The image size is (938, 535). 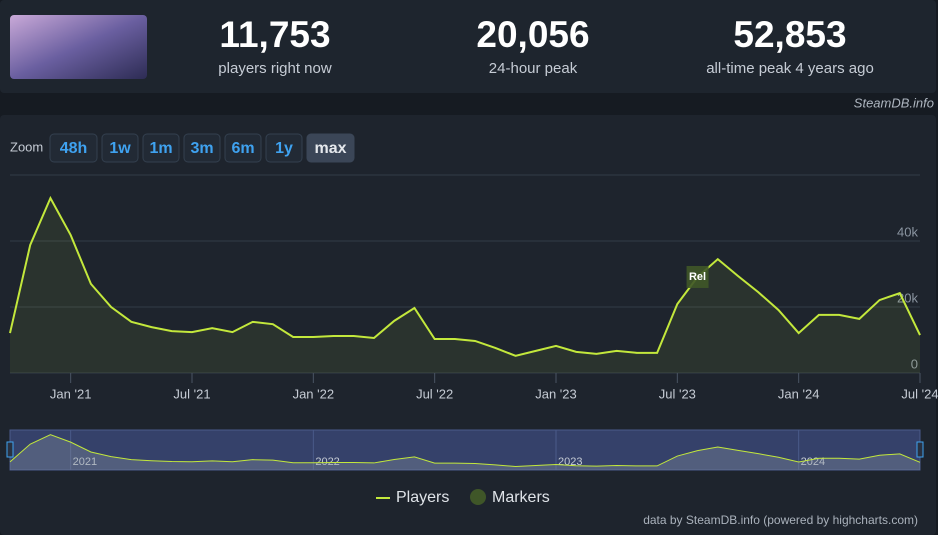 What do you see at coordinates (191, 393) in the screenshot?
I see `x-tick-label: Jul '21` at bounding box center [191, 393].